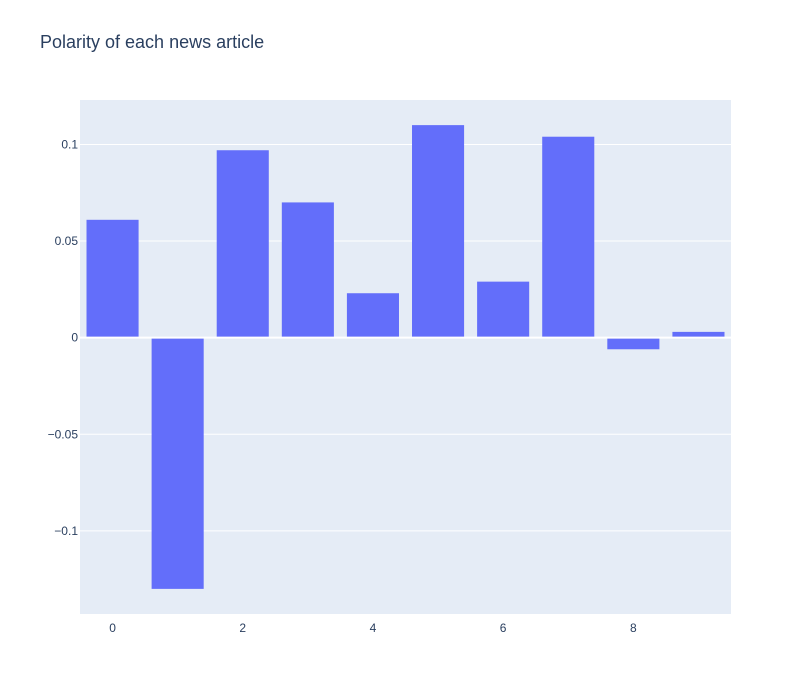 Image resolution: width=811 pixels, height=694 pixels. What do you see at coordinates (242, 628) in the screenshot?
I see `x-tick-label: 2` at bounding box center [242, 628].